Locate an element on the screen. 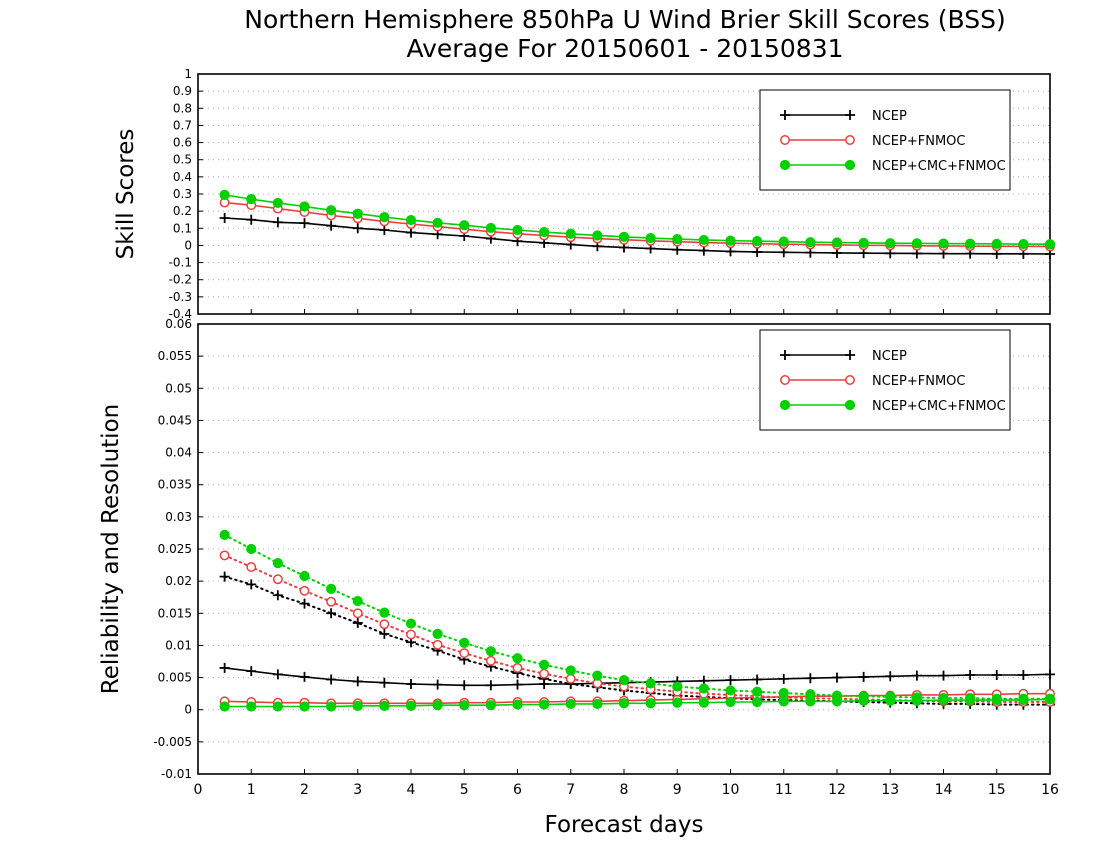 Image resolution: width=1100 pixels, height=850 pixels. top-y-tick-label: 0.7 is located at coordinates (182, 125).